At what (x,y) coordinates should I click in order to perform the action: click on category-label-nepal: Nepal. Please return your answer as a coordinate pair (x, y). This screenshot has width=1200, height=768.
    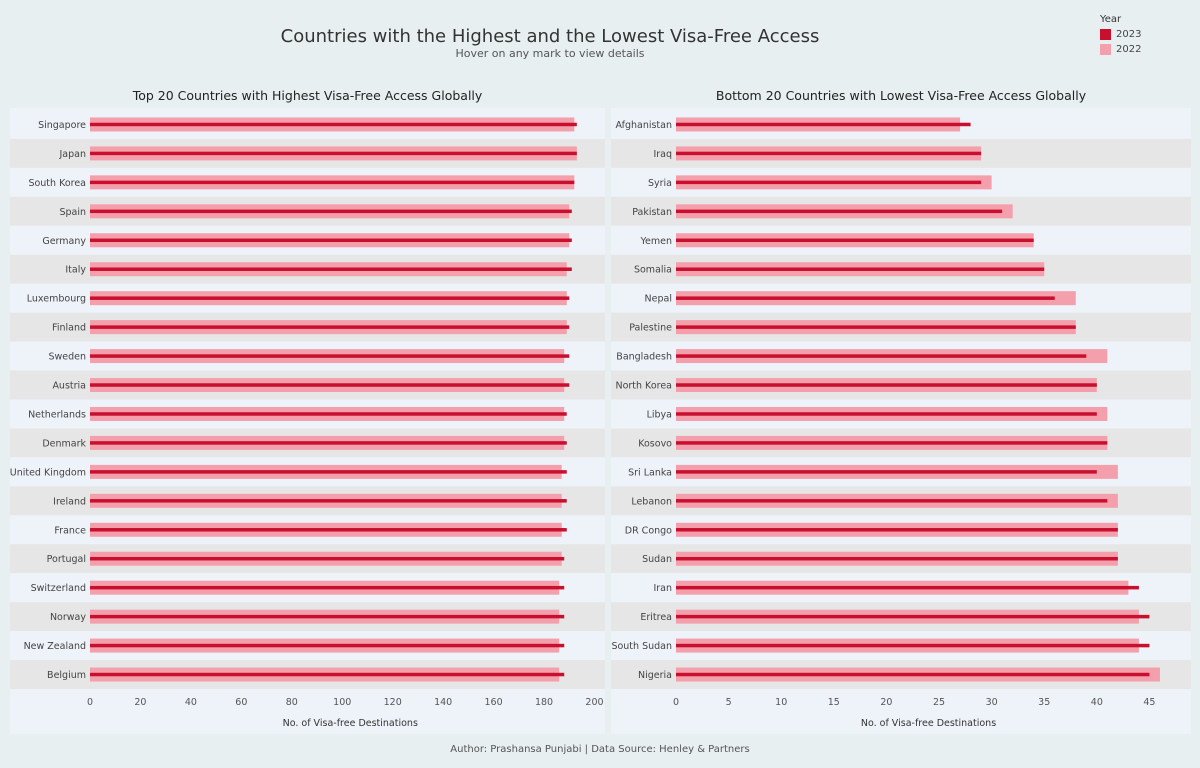
    Looking at the image, I should click on (658, 299).